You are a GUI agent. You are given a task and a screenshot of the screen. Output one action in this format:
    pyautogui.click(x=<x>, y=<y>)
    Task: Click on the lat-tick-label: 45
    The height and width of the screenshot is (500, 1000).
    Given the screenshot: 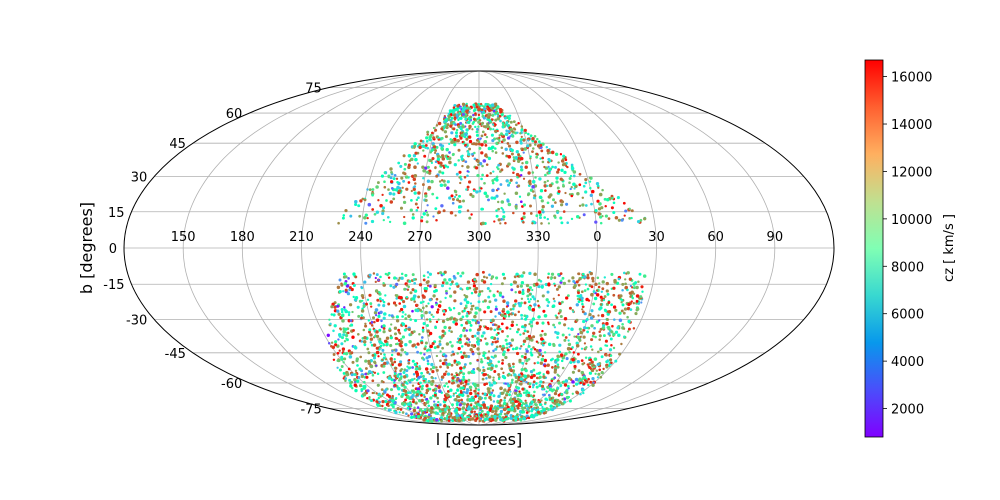 What is the action you would take?
    pyautogui.click(x=177, y=144)
    